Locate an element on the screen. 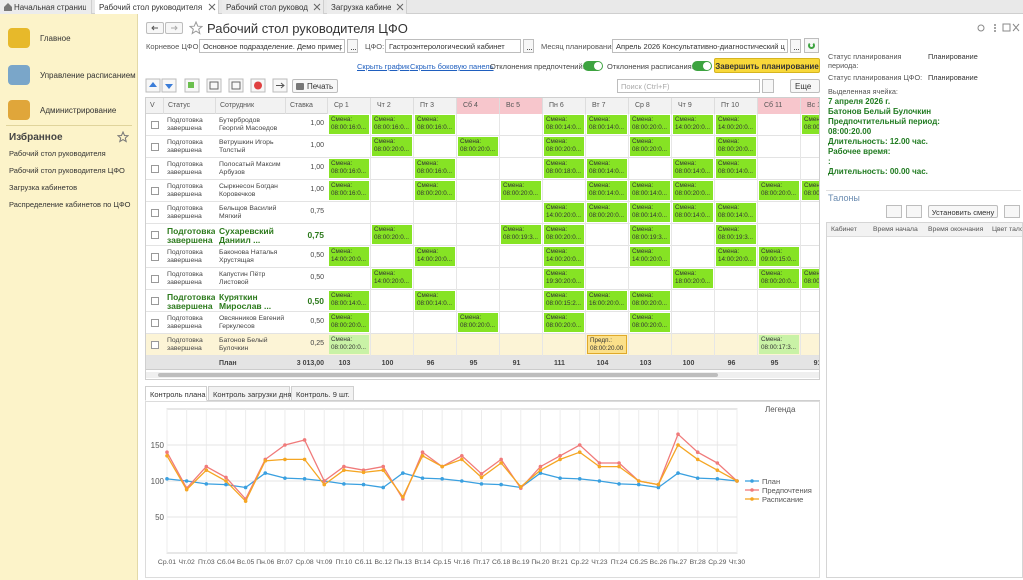  move-up is located at coordinates (153, 85).